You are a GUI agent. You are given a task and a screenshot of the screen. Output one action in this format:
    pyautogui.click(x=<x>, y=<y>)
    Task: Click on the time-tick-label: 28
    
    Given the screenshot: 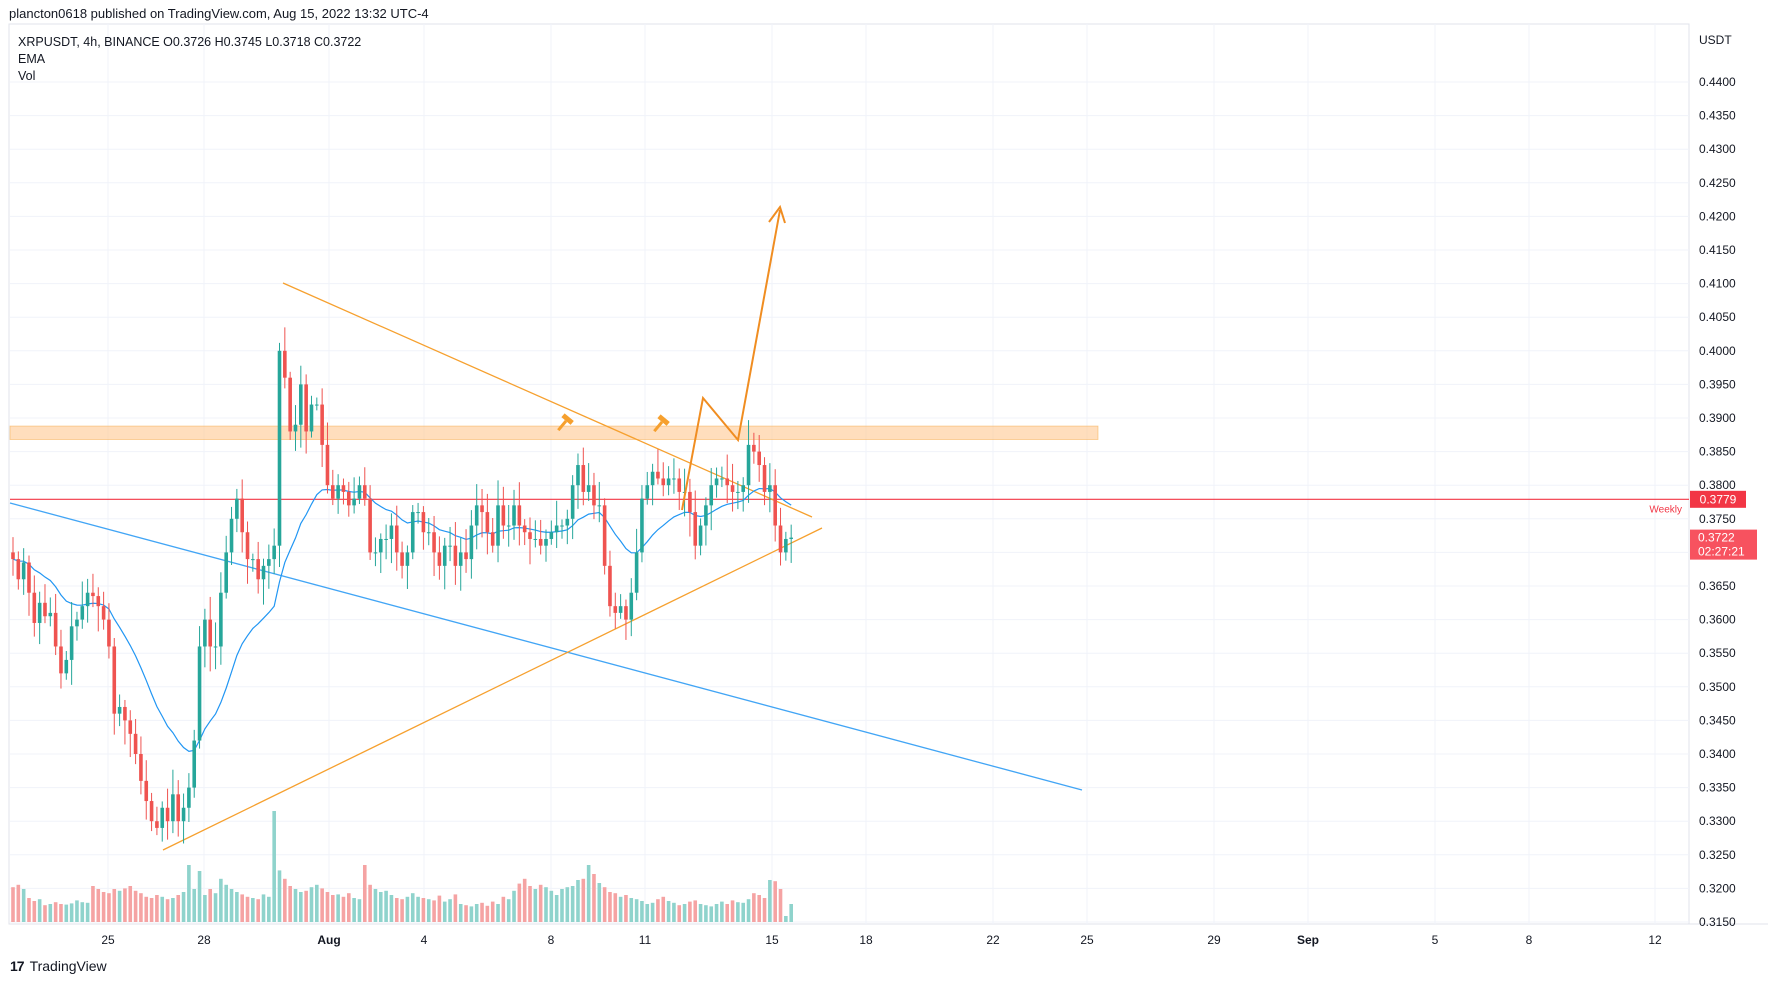 What is the action you would take?
    pyautogui.click(x=204, y=940)
    